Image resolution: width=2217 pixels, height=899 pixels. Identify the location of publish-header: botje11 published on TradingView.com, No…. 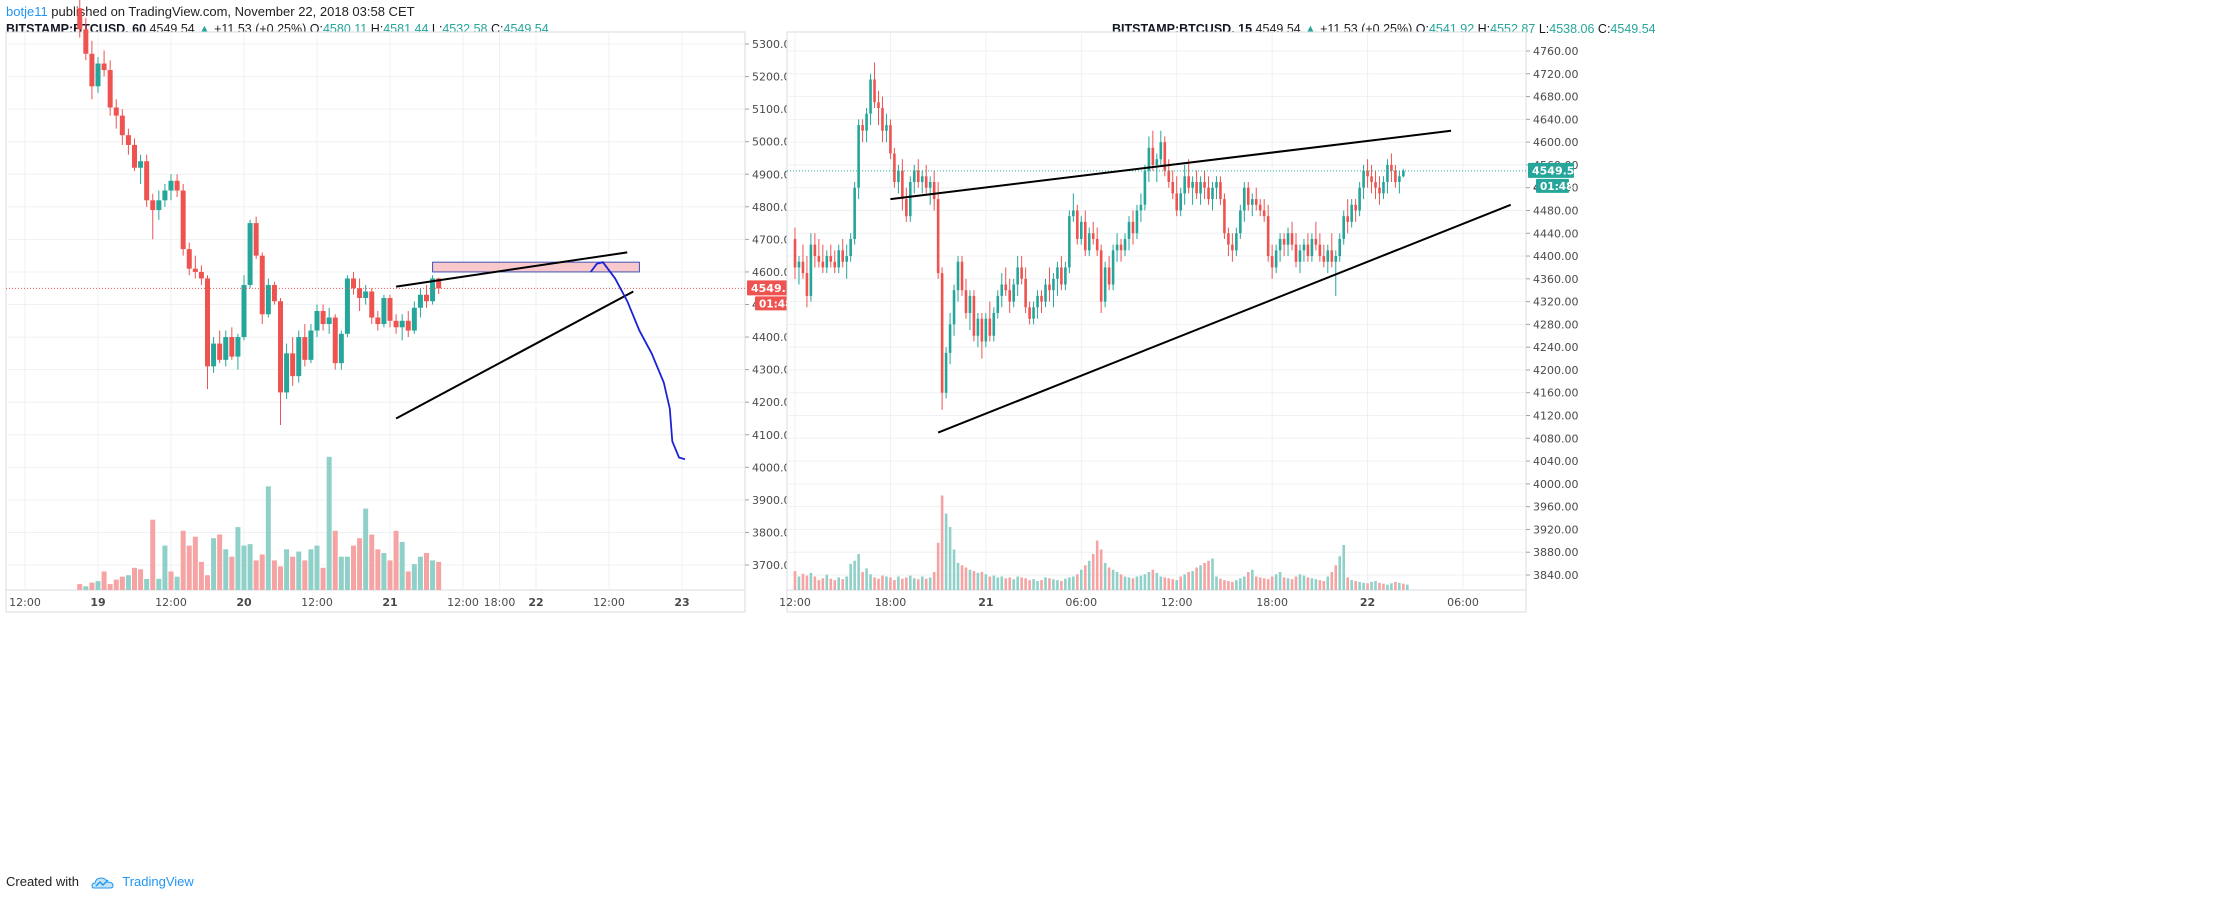
(210, 12).